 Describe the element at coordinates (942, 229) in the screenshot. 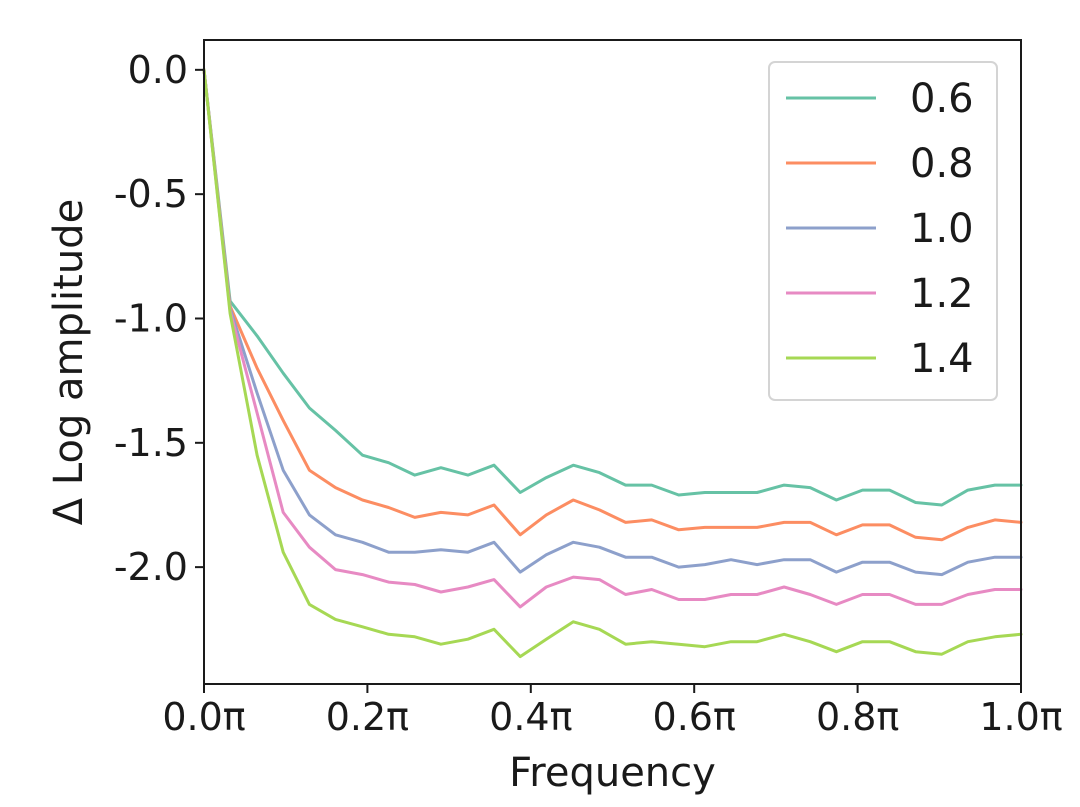

I see `legend-label: 1.0` at that location.